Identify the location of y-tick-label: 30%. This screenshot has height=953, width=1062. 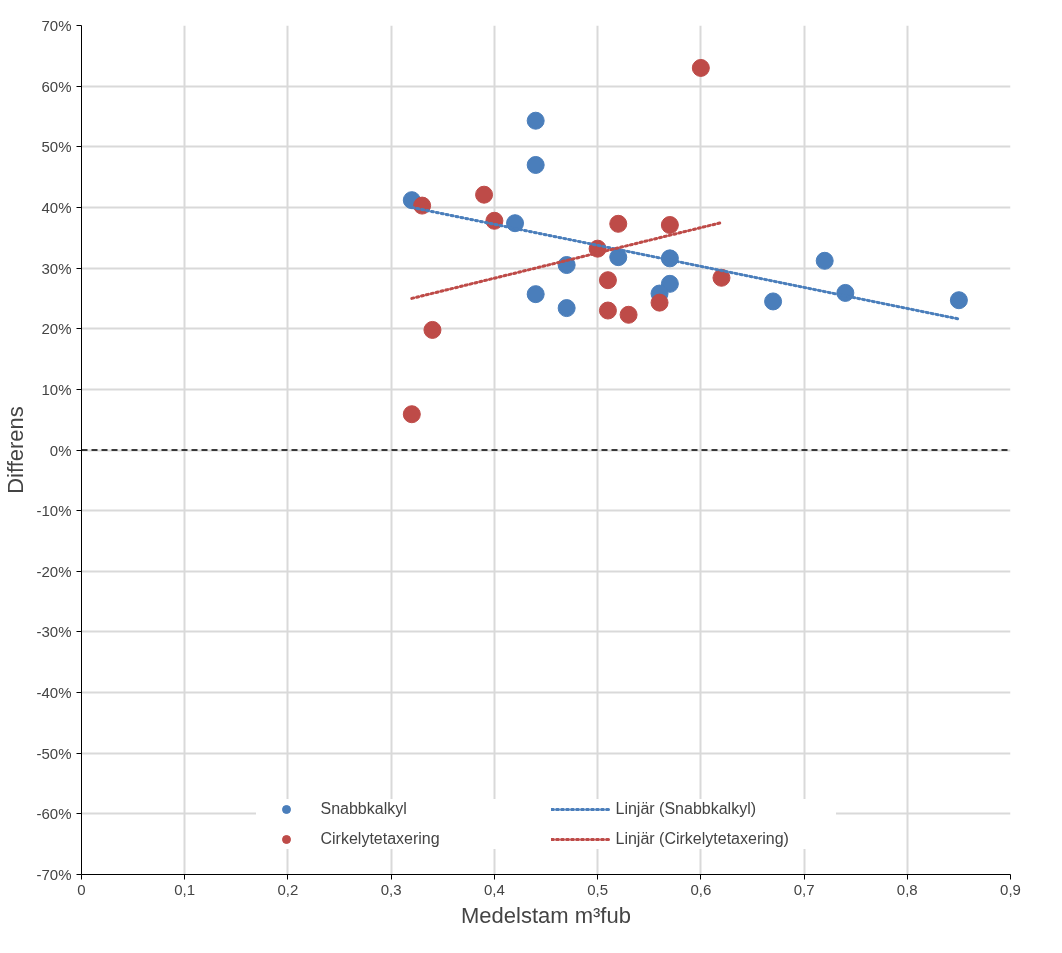
(56, 268).